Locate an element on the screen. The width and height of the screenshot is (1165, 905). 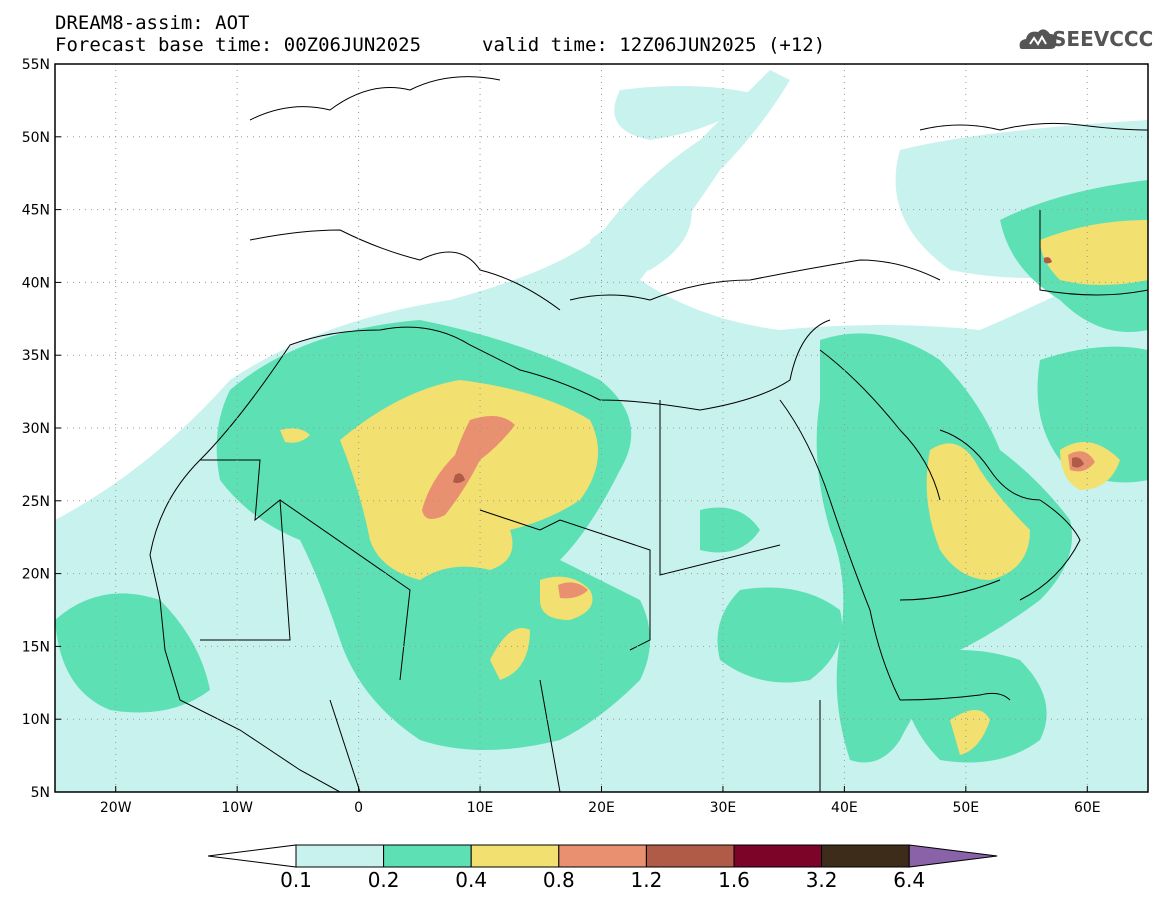
latitude-tick-label: 5N is located at coordinates (40, 793).